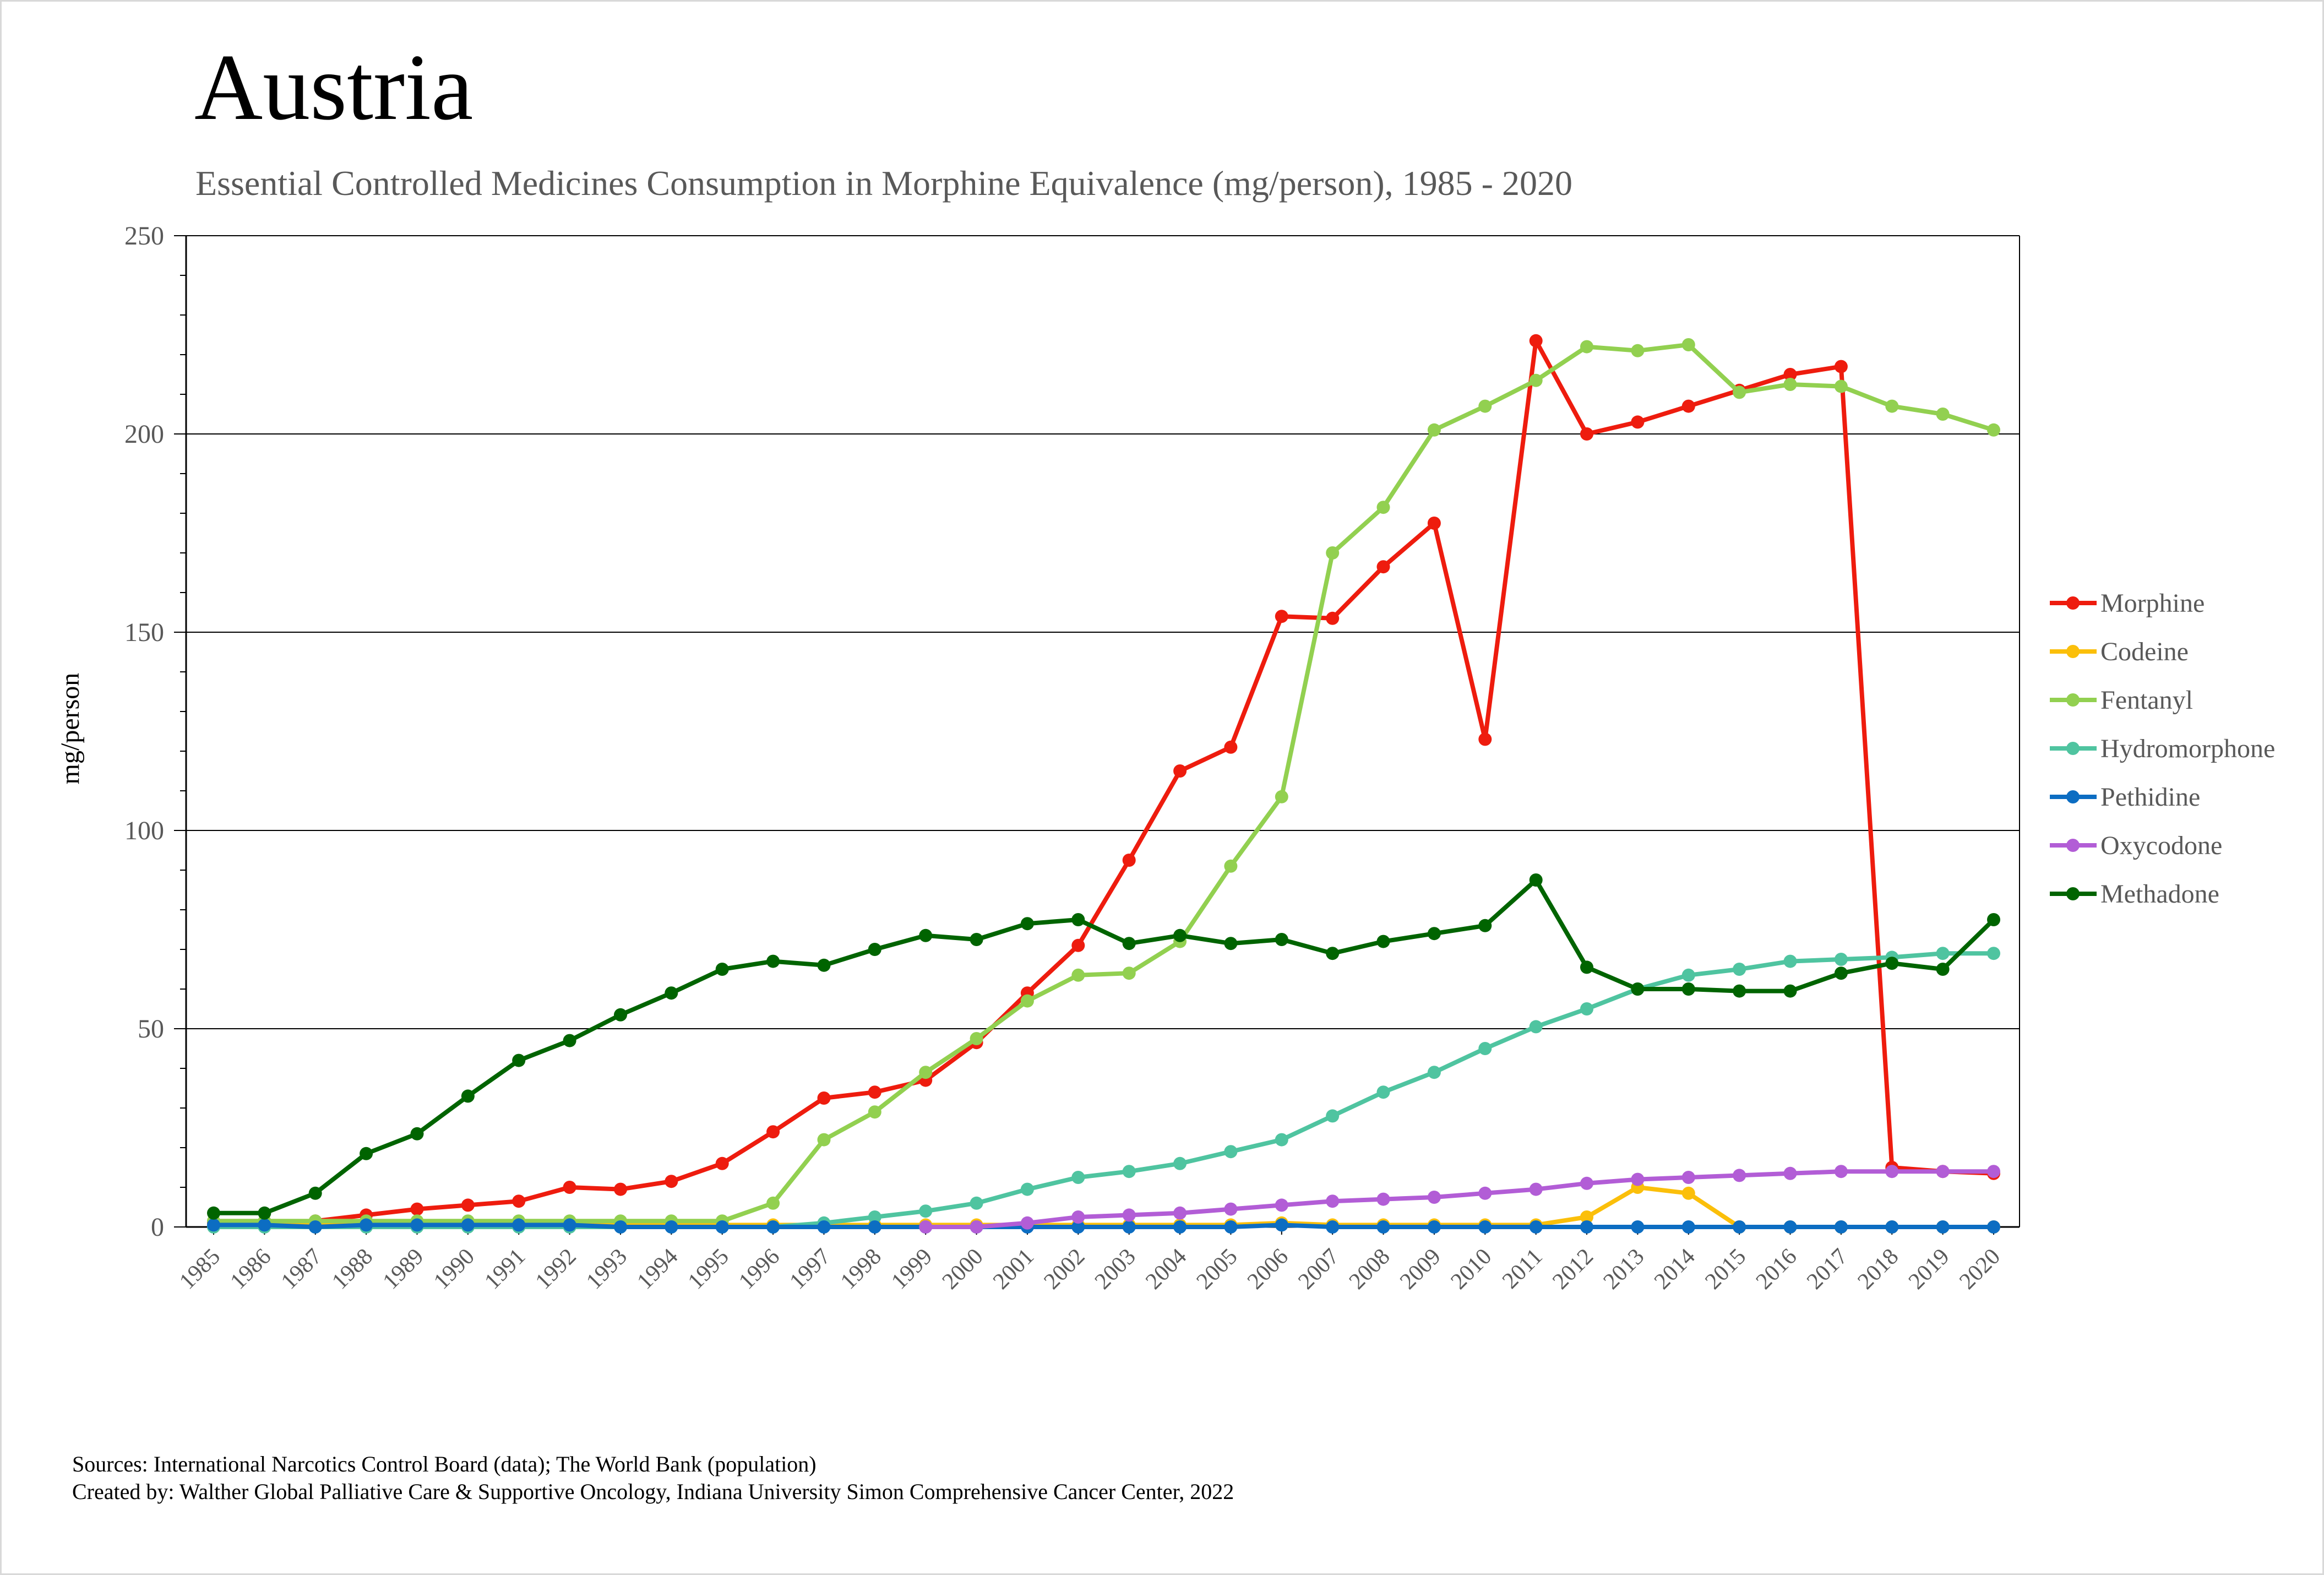 The width and height of the screenshot is (2324, 1575). Describe the element at coordinates (1217, 1269) in the screenshot. I see `x-tick-label: 2005` at that location.